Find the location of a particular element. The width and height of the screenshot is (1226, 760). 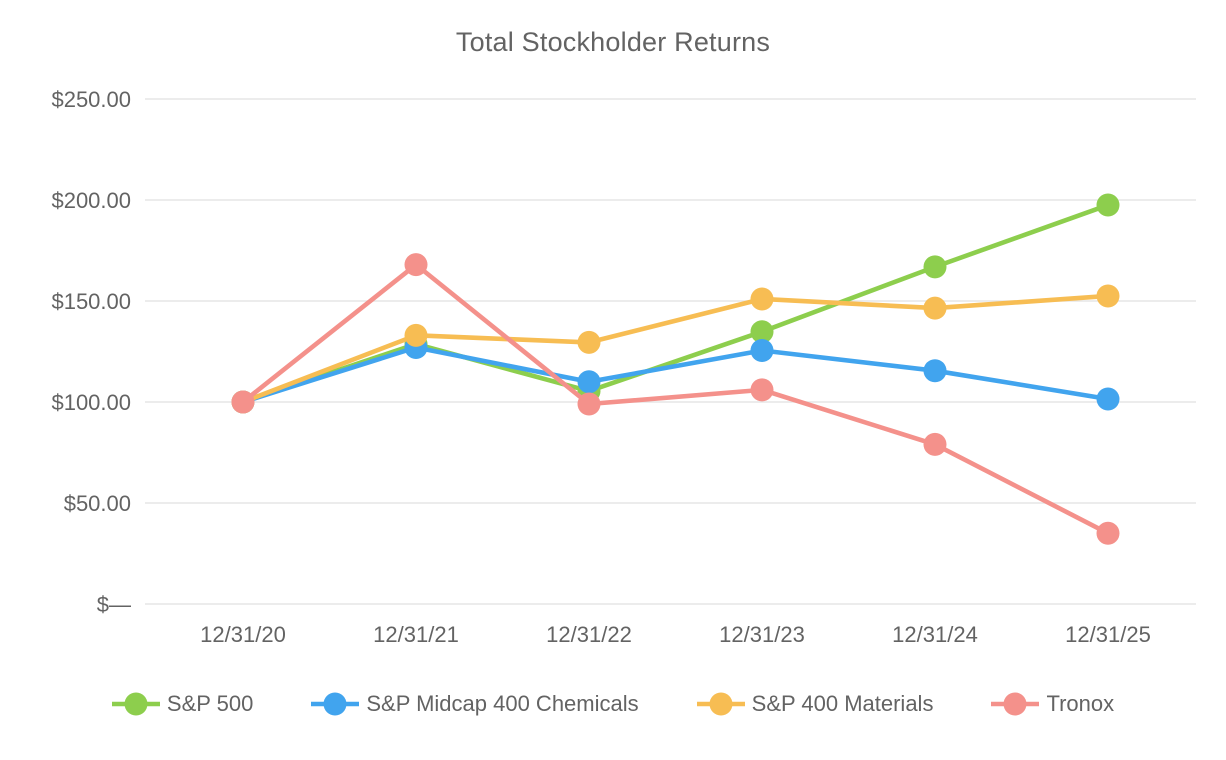

legend-item-s-p-midcap-400-chemicals: S&P Midcap 400 Chemicals is located at coordinates (475, 704).